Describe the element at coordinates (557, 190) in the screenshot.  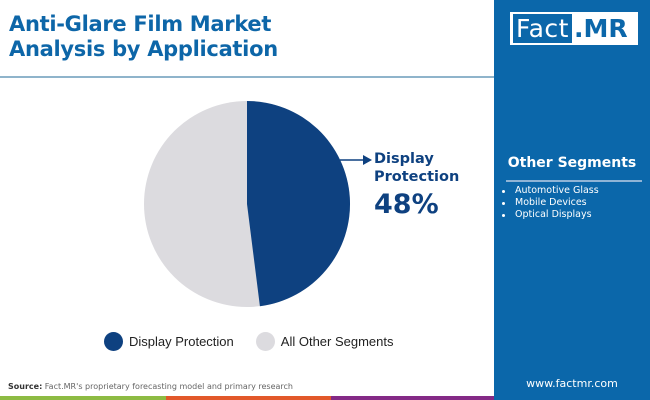
I see `other-segment-label: Automotive Glass` at that location.